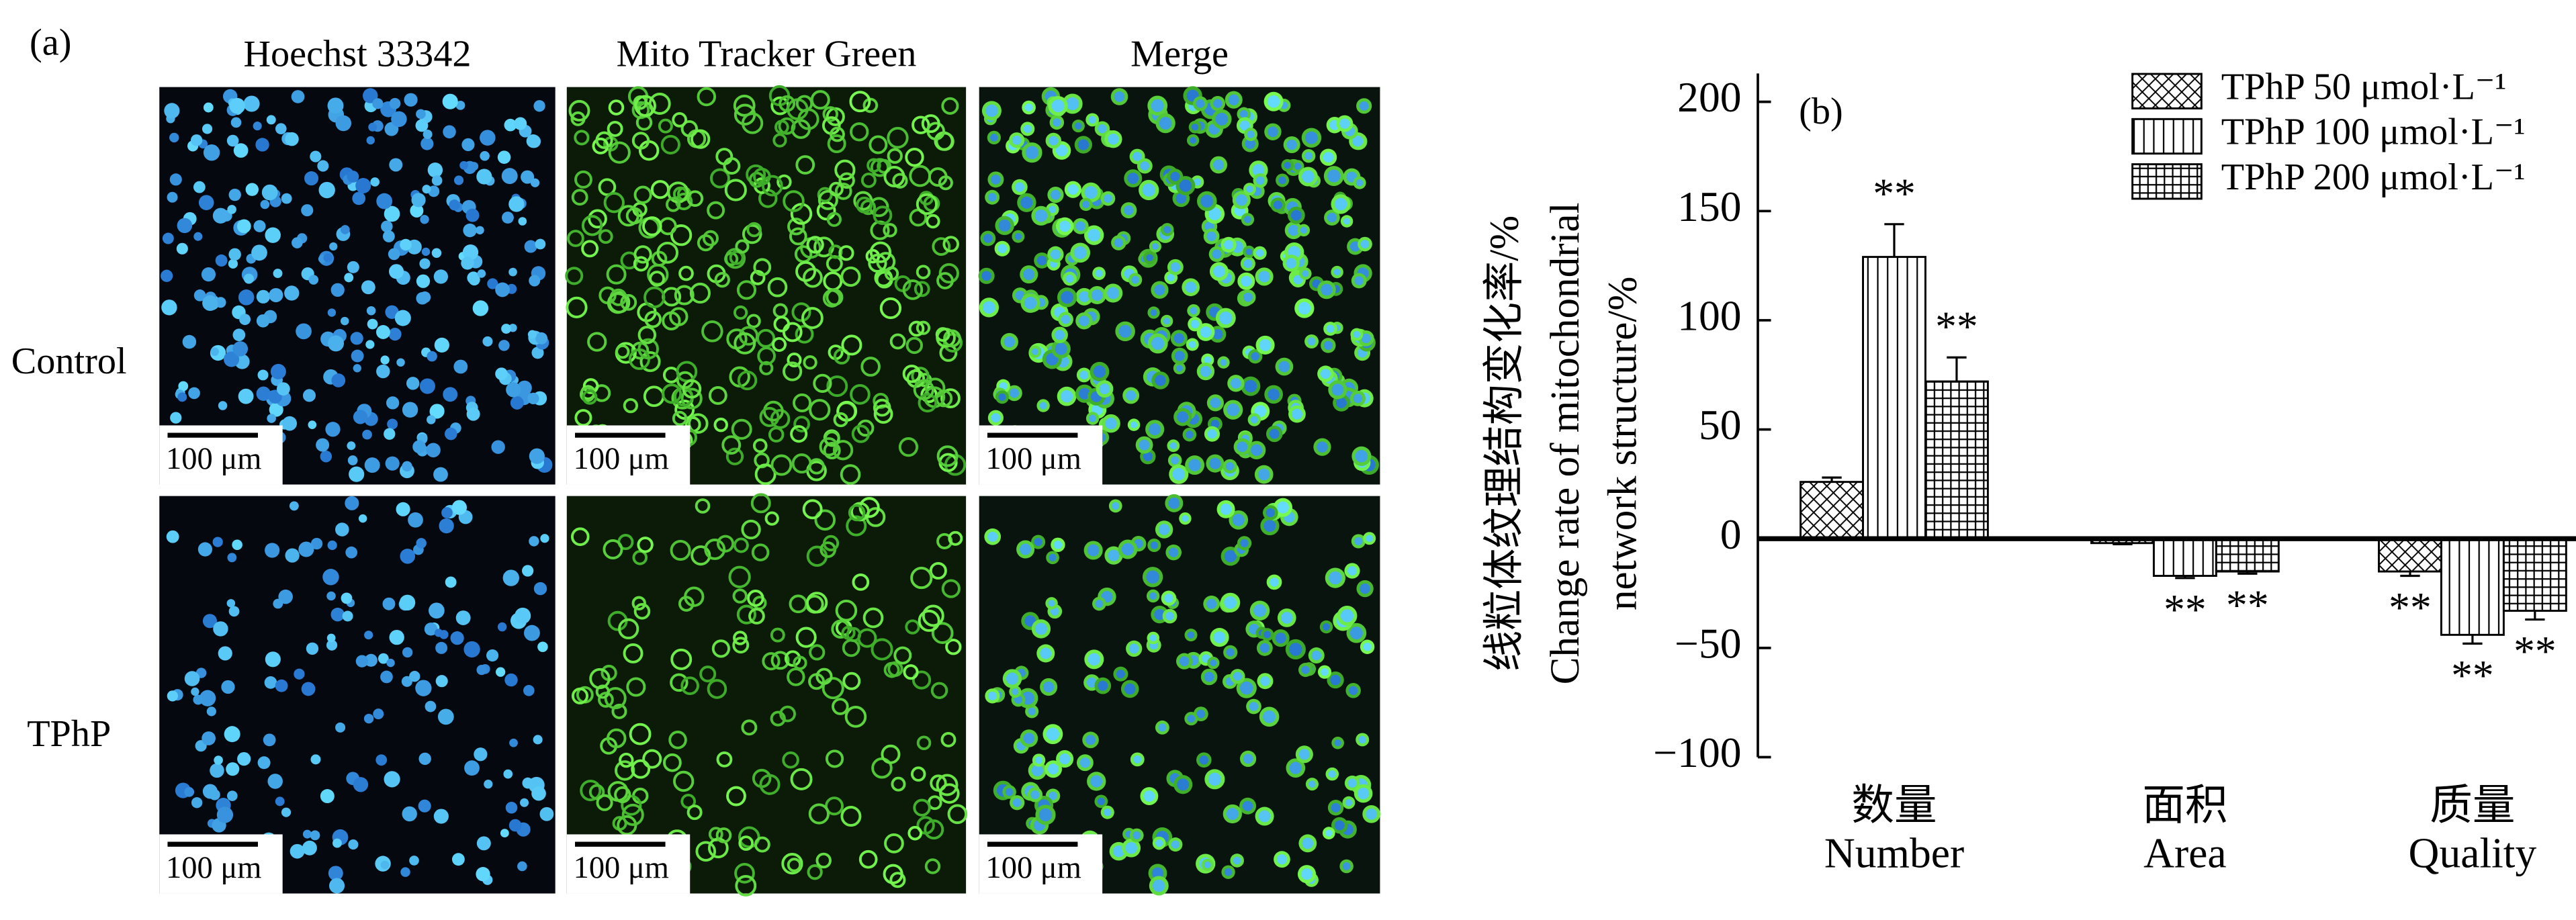 The width and height of the screenshot is (2576, 920). What do you see at coordinates (1721, 425) in the screenshot?
I see `y-tick-label: 50` at bounding box center [1721, 425].